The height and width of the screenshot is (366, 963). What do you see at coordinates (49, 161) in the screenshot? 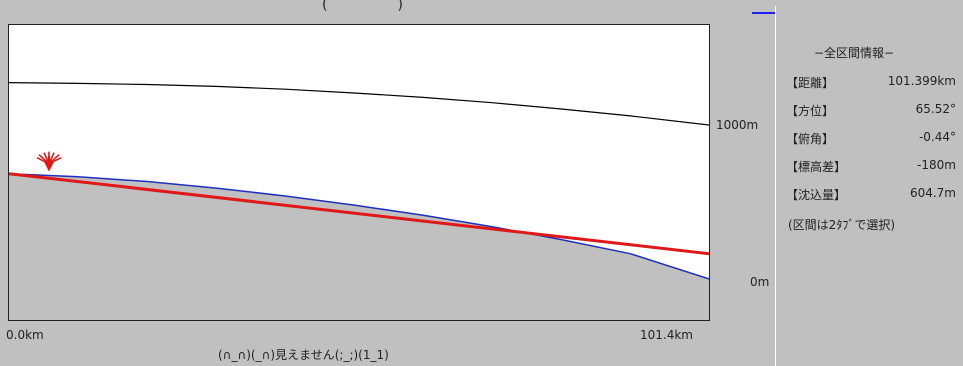
I see `observer-marker-icon` at bounding box center [49, 161].